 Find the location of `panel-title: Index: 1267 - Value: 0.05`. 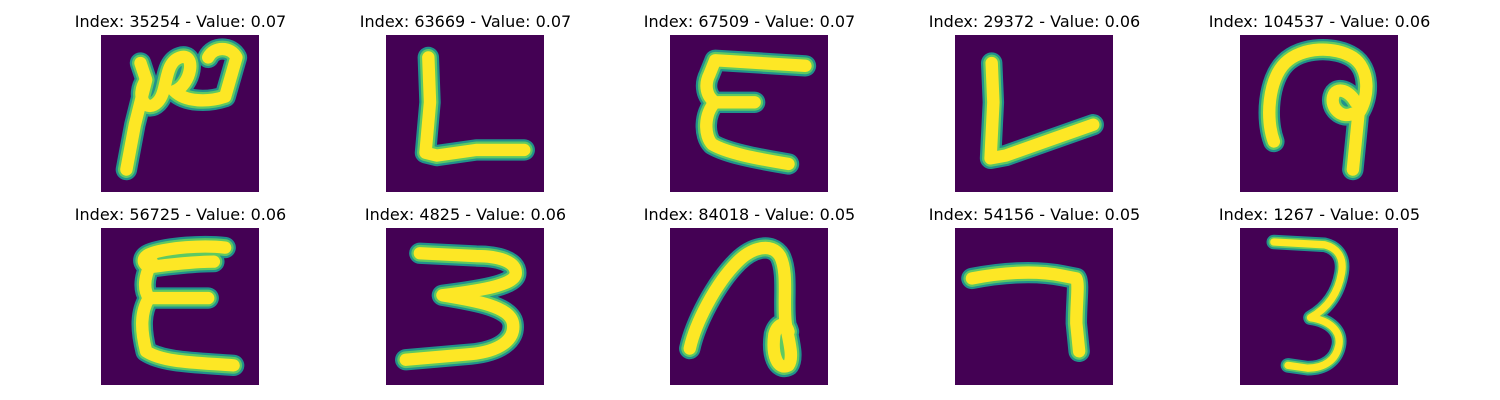

panel-title: Index: 1267 - Value: 0.05 is located at coordinates (1319, 214).